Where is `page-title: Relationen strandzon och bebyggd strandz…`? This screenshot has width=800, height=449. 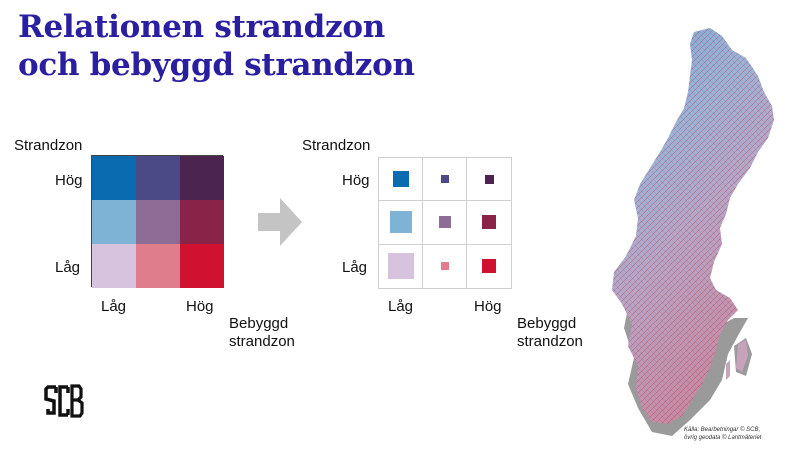
page-title: Relationen strandzon och bebyggd strandz… is located at coordinates (216, 46).